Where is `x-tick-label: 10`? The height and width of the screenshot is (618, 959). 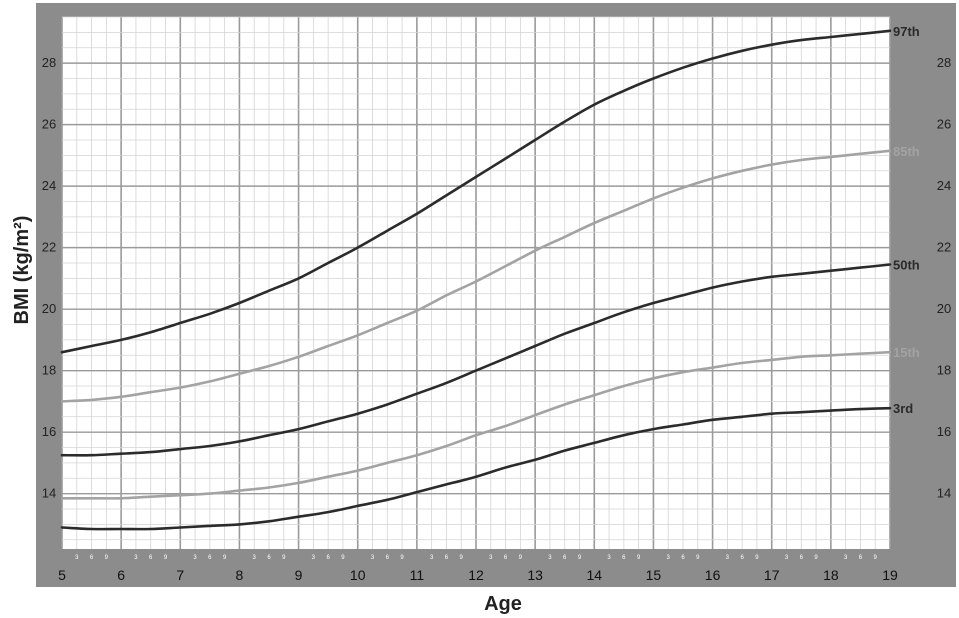 x-tick-label: 10 is located at coordinates (358, 575).